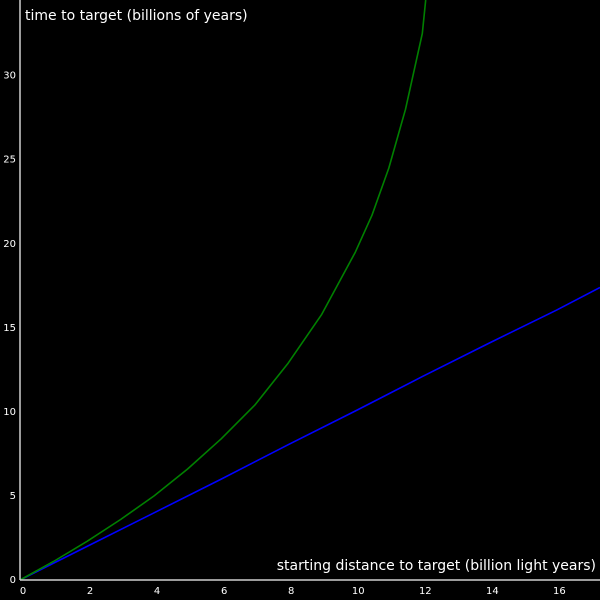 The height and width of the screenshot is (600, 600). Describe the element at coordinates (9, 76) in the screenshot. I see `y-tick-label: 30` at that location.